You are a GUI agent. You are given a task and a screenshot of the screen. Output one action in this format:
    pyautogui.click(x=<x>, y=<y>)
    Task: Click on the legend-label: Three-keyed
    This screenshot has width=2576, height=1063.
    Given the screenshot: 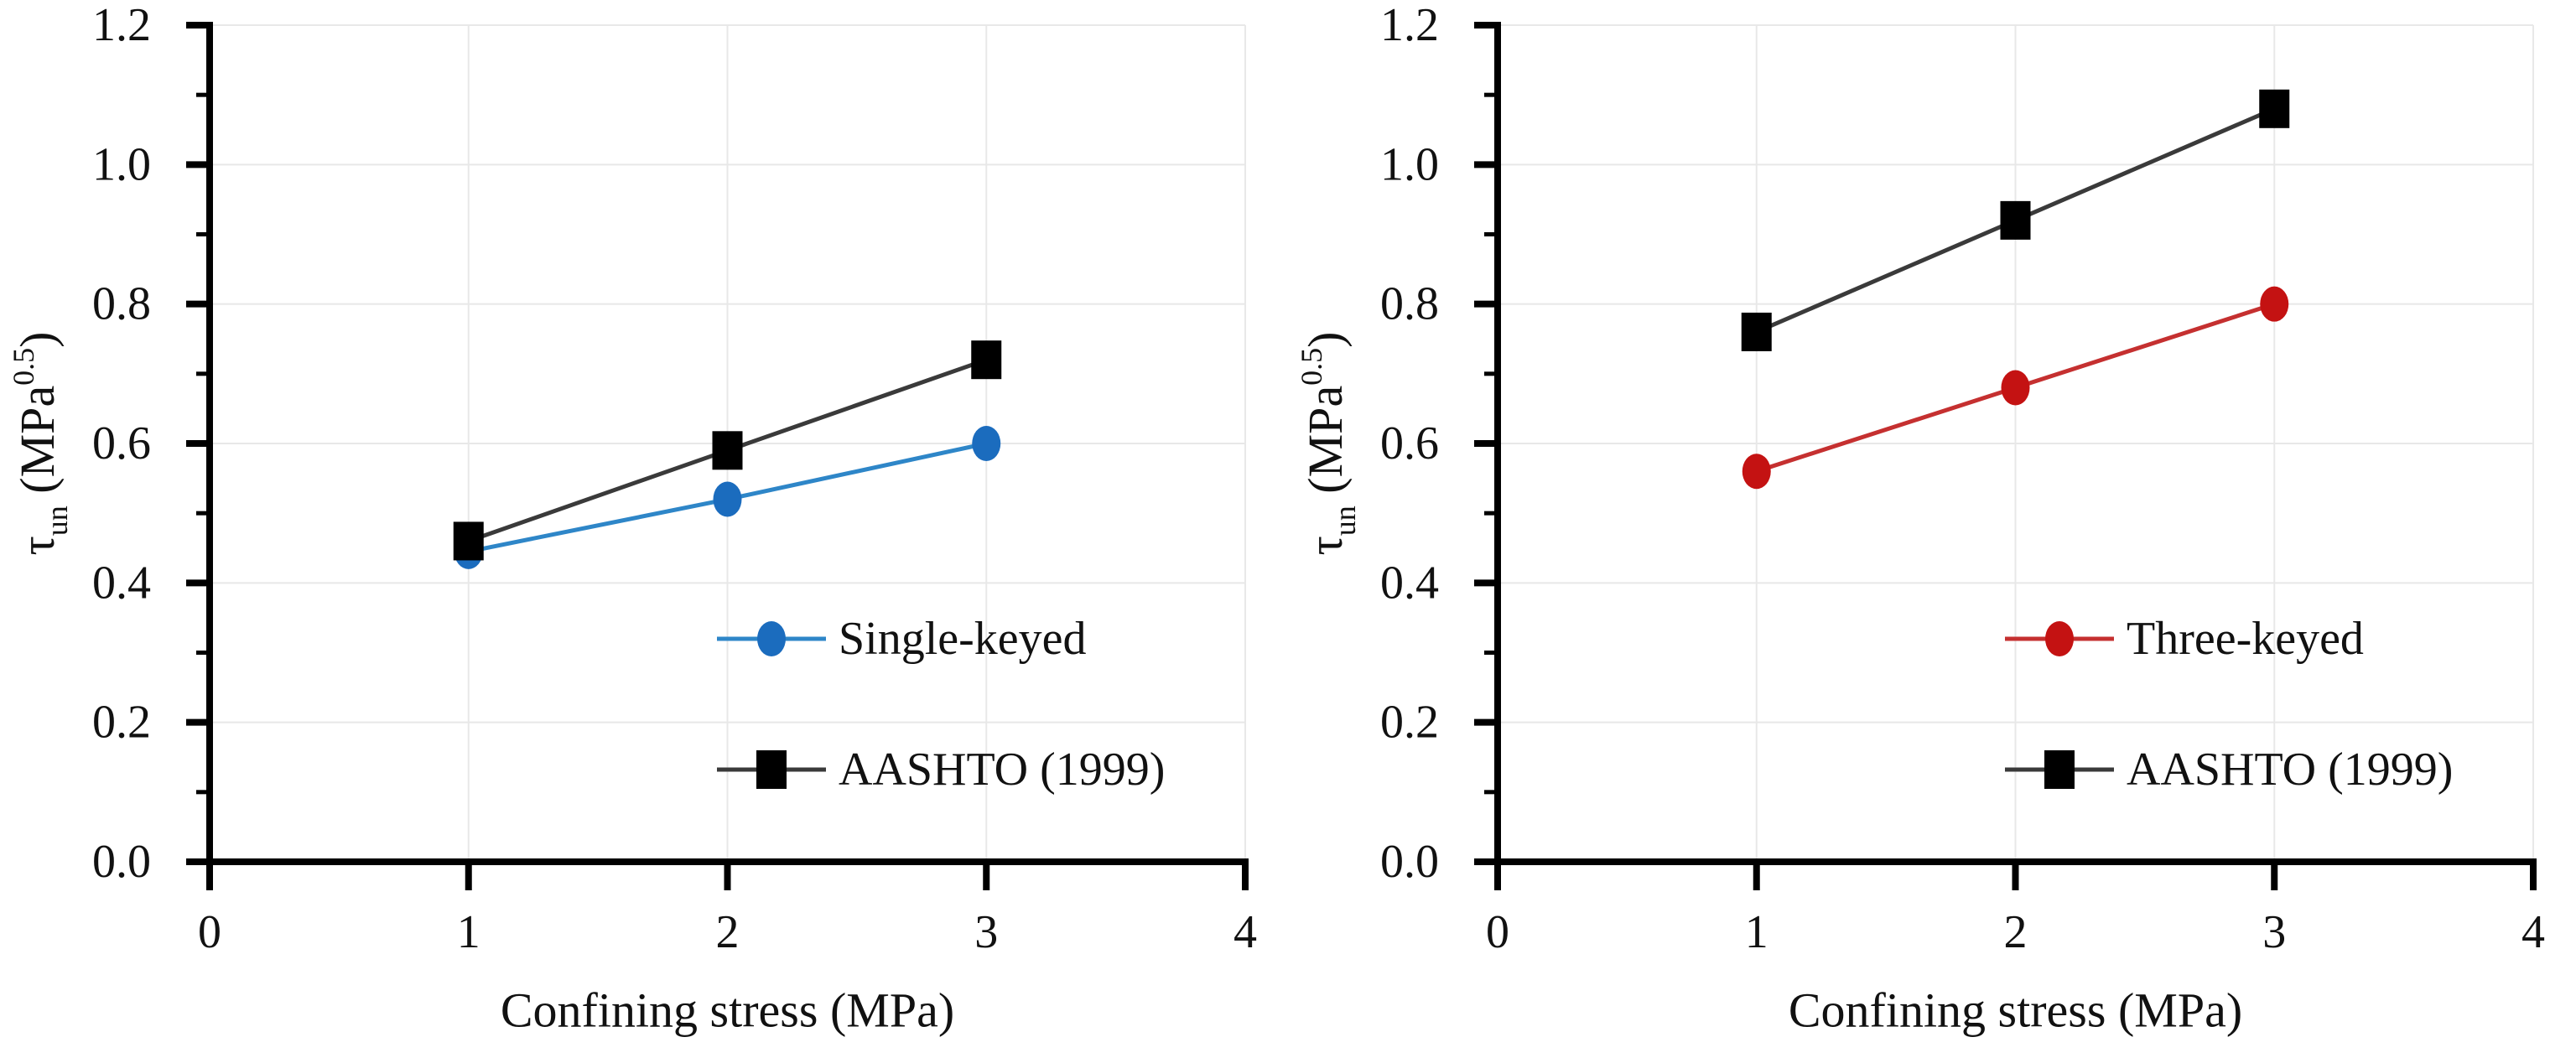 What is the action you would take?
    pyautogui.click(x=2245, y=639)
    